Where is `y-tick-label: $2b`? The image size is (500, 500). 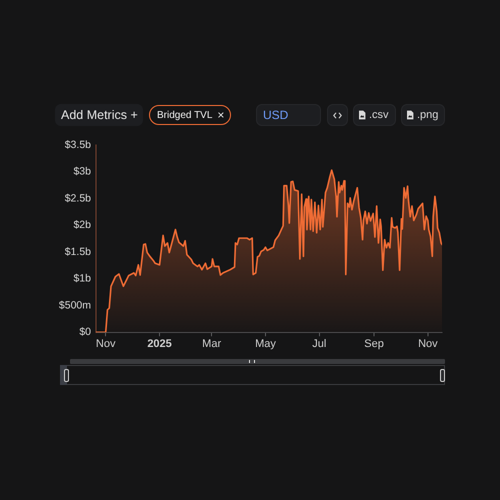
y-tick-label: $2b is located at coordinates (82, 225).